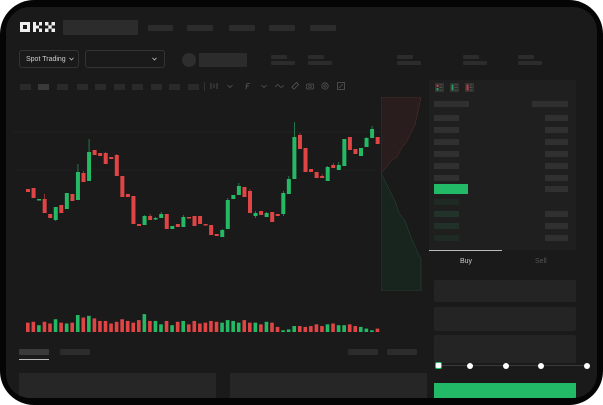 The image size is (603, 405). What do you see at coordinates (34, 352) in the screenshot?
I see `orders-tab` at bounding box center [34, 352].